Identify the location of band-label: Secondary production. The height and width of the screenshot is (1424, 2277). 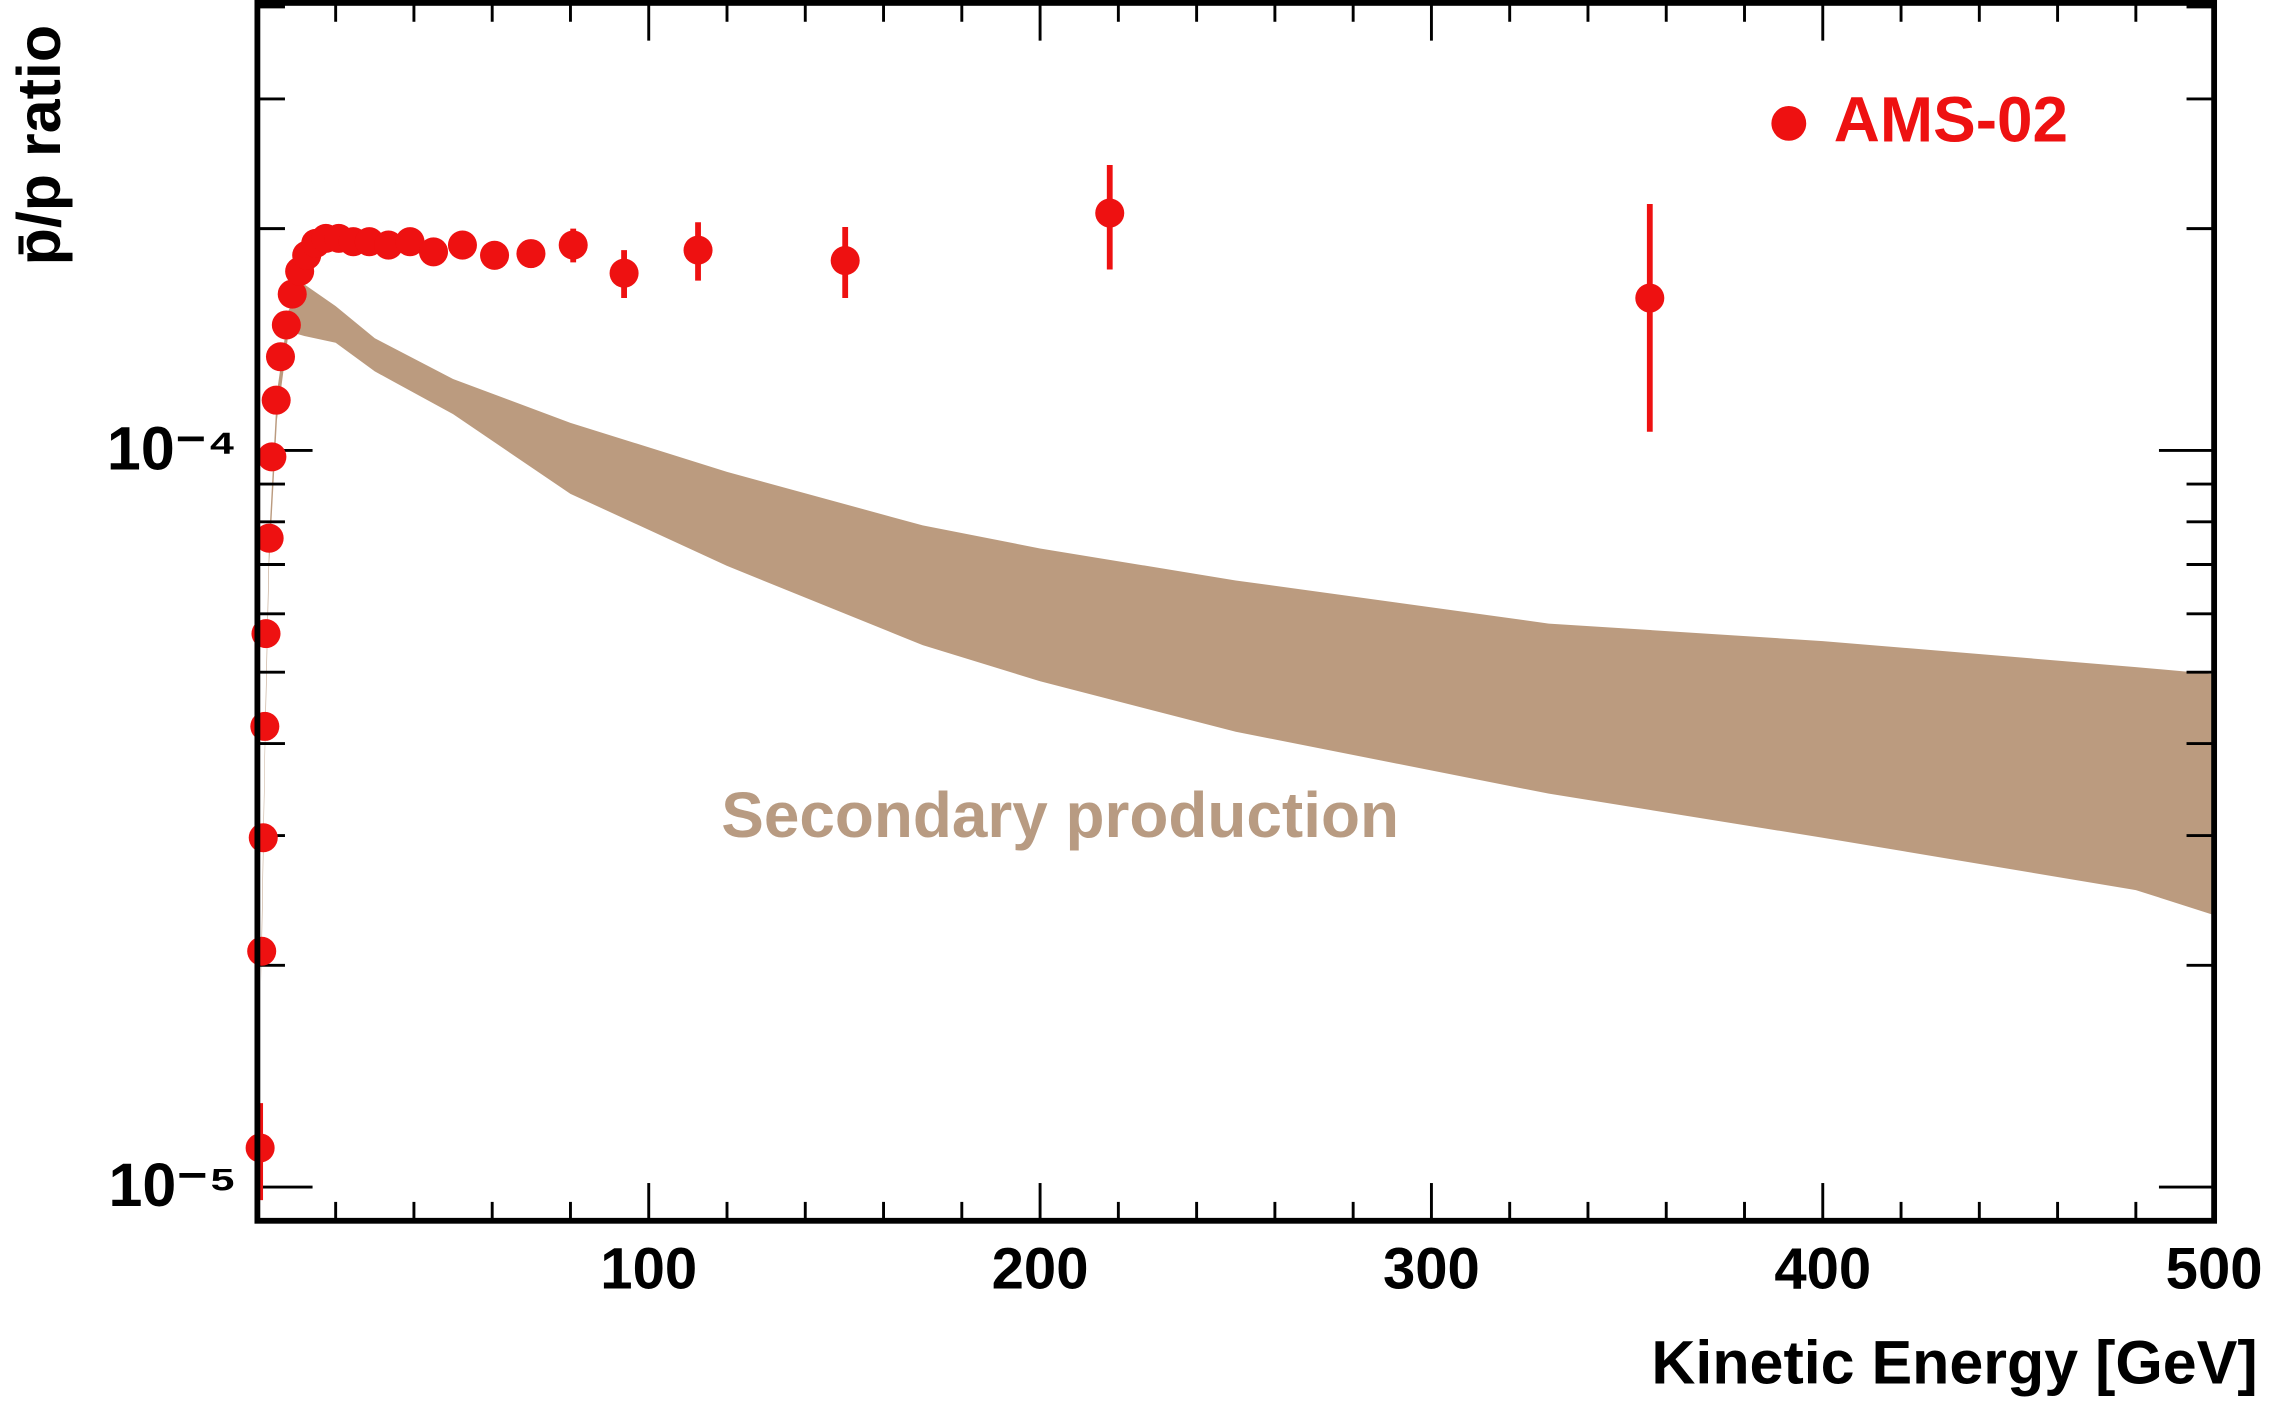
(1060, 815).